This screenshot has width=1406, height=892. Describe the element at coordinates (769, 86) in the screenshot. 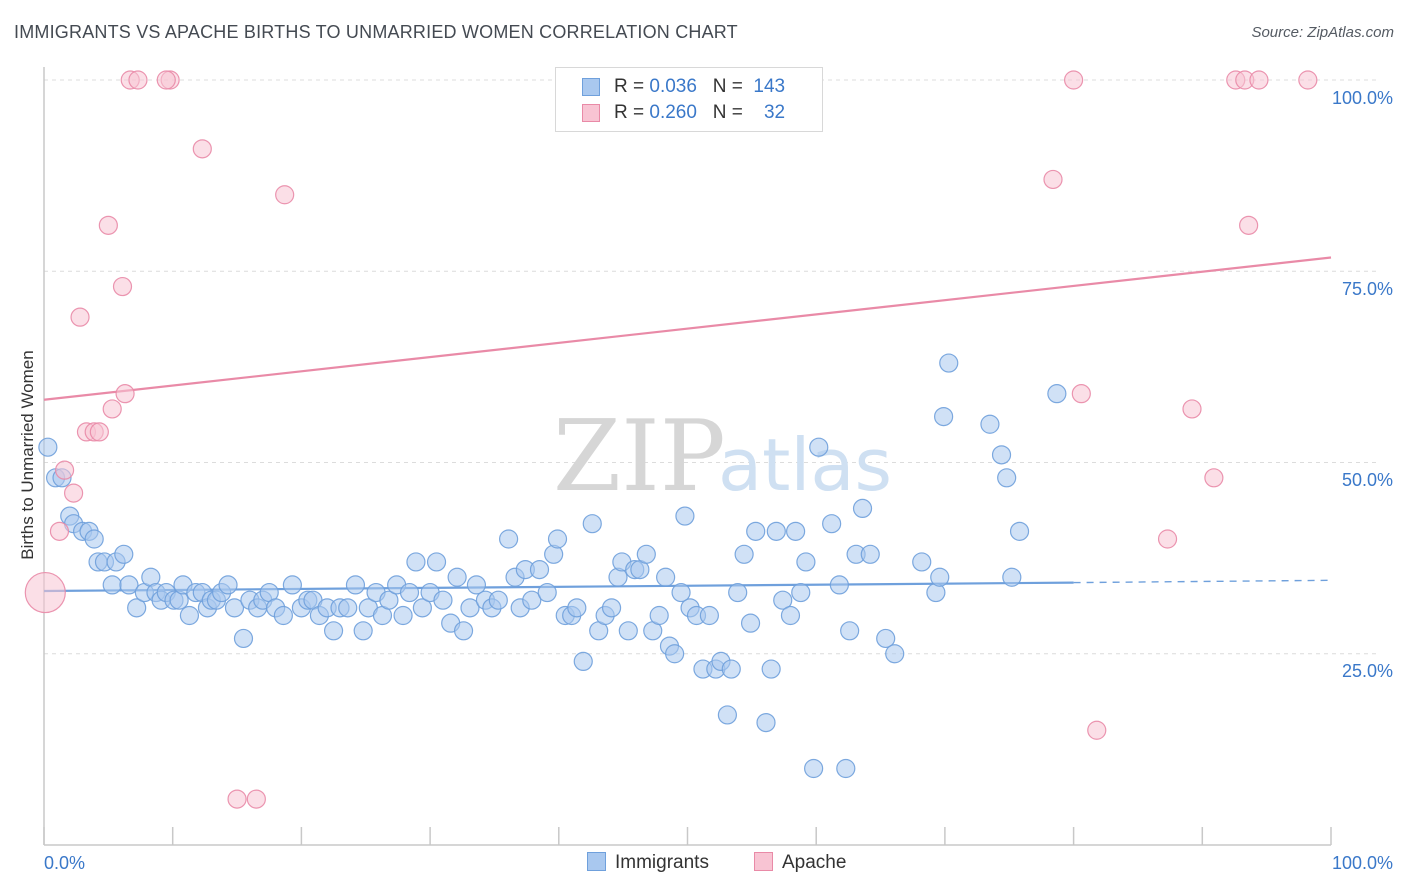

I see `legend-n-value: 143` at that location.